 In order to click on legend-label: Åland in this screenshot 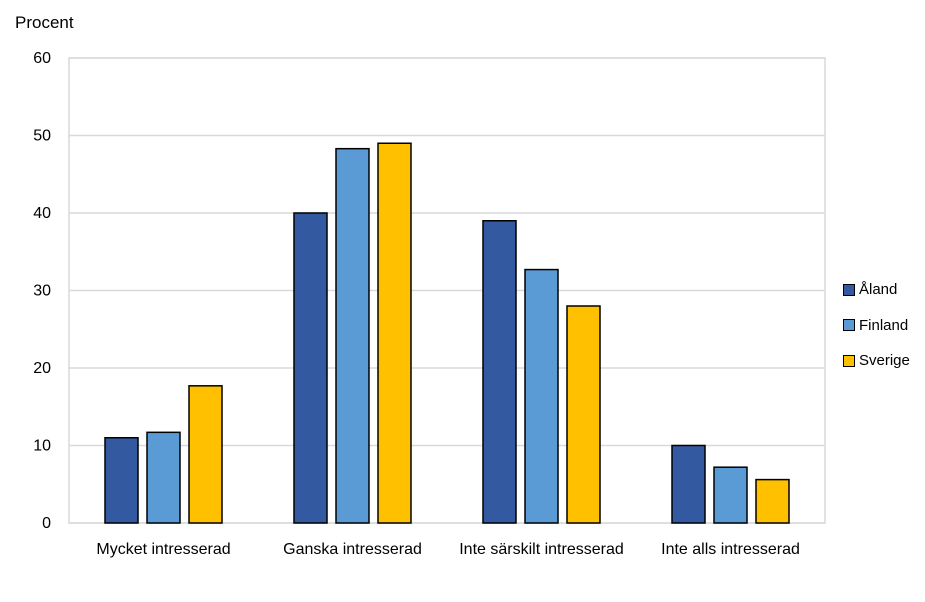, I will do `click(878, 290)`.